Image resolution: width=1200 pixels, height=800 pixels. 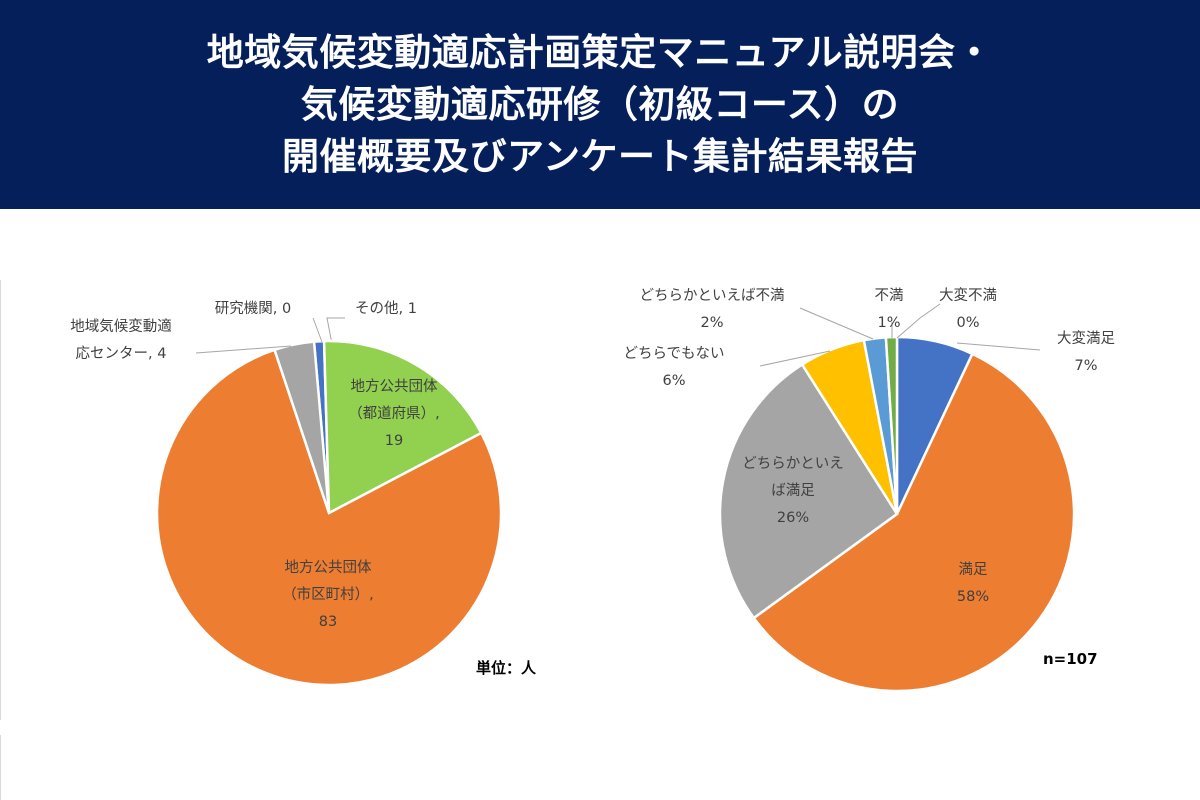 I want to click on sample-size-note: n=107, so click(x=1070, y=659).